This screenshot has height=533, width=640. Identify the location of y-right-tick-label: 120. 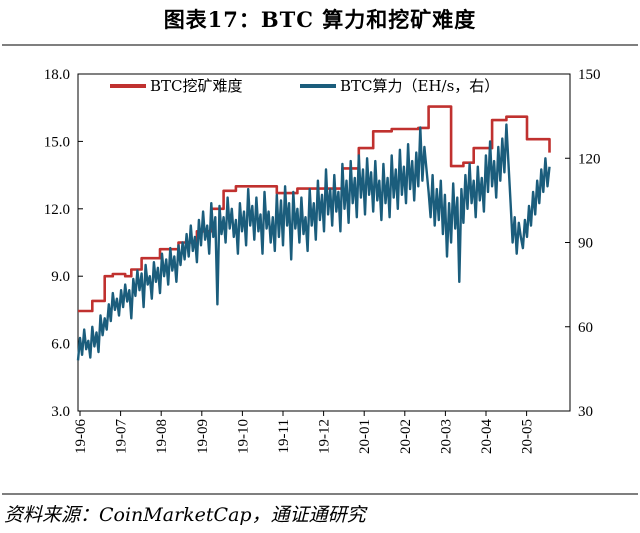
(589, 159).